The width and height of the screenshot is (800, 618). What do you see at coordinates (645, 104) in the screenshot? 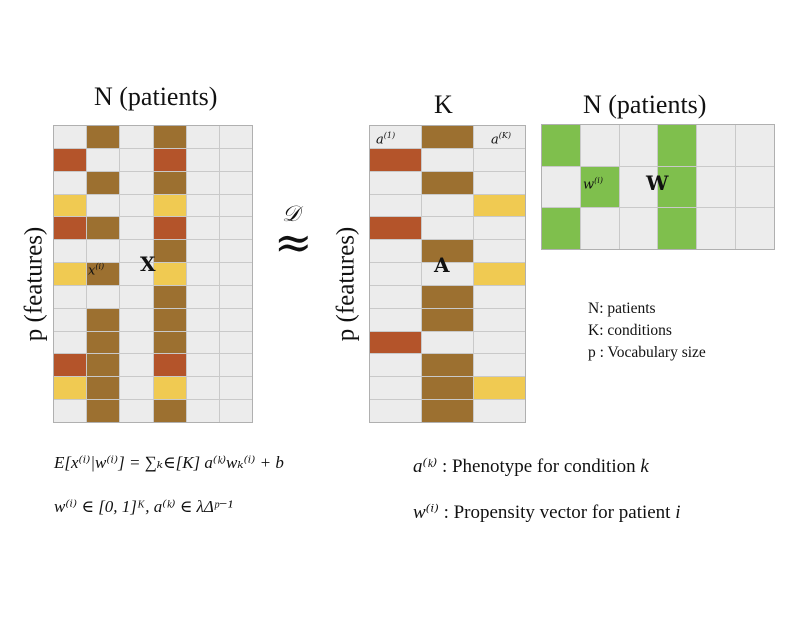
I see `w-column-title: N (patients)` at bounding box center [645, 104].